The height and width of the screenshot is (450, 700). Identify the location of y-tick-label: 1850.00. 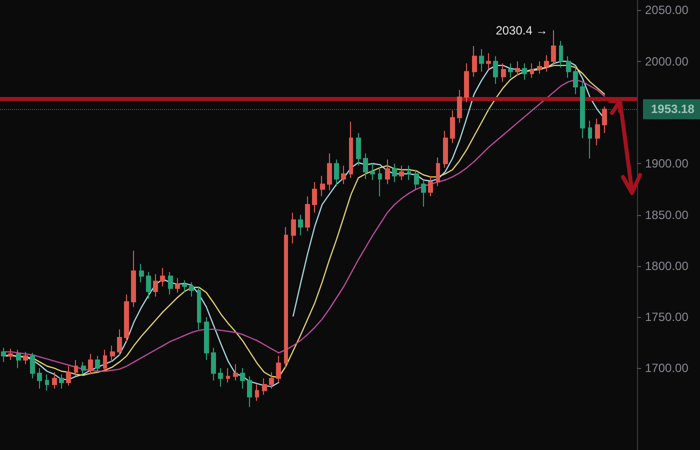
(667, 215).